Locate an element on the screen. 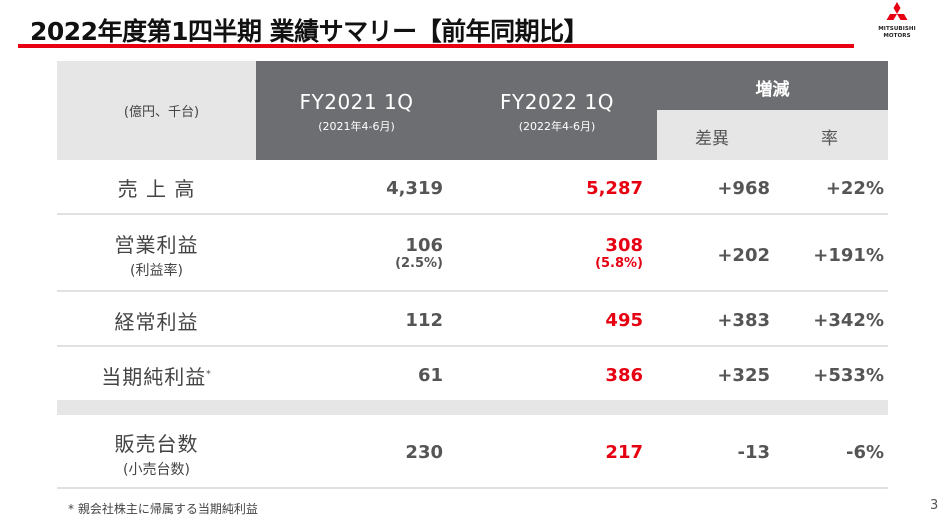  diff-unit-sales: -13 is located at coordinates (753, 452).